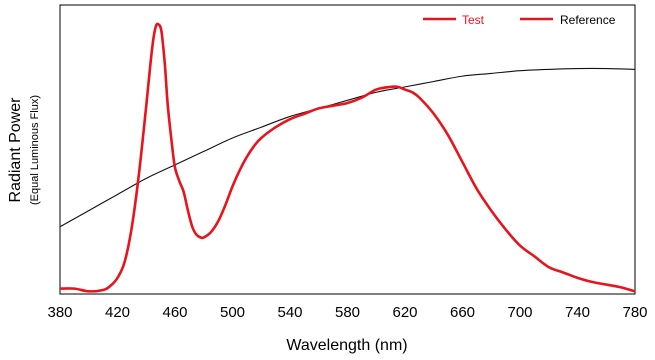 This screenshot has height=360, width=655. I want to click on x-tick-label: 460, so click(174, 312).